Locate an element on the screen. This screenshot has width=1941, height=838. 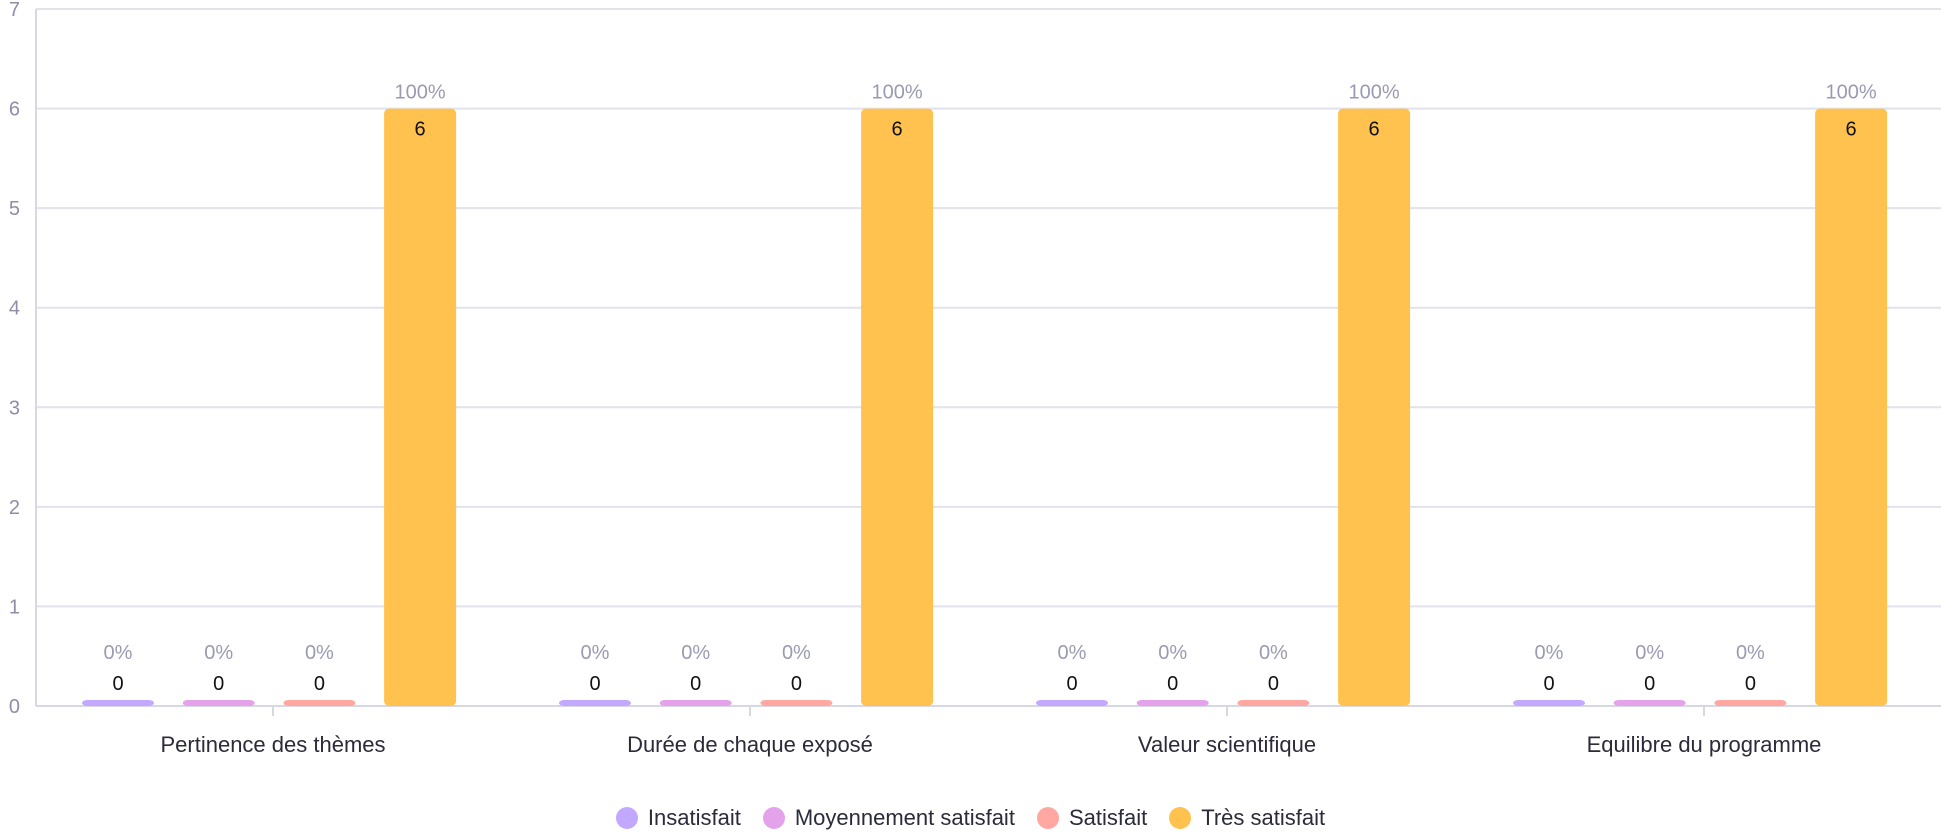
y-tick-label: 1 is located at coordinates (14, 607).